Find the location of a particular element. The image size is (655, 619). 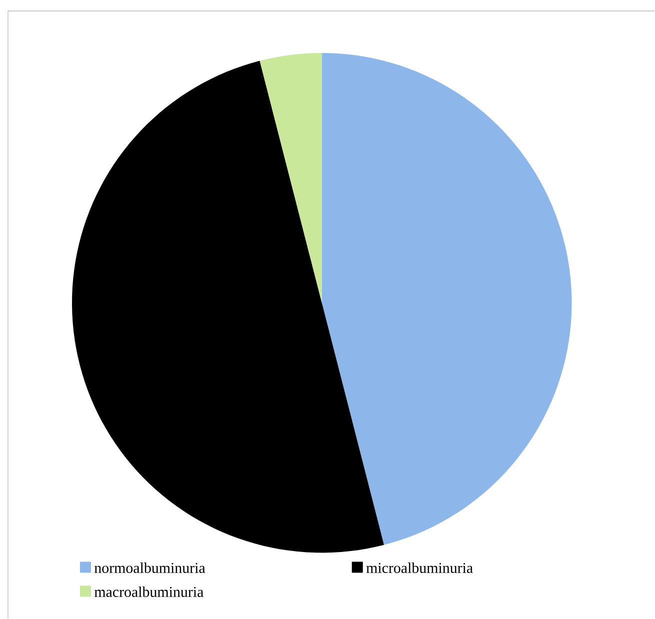

legend-label: microalbuminuria is located at coordinates (419, 567).